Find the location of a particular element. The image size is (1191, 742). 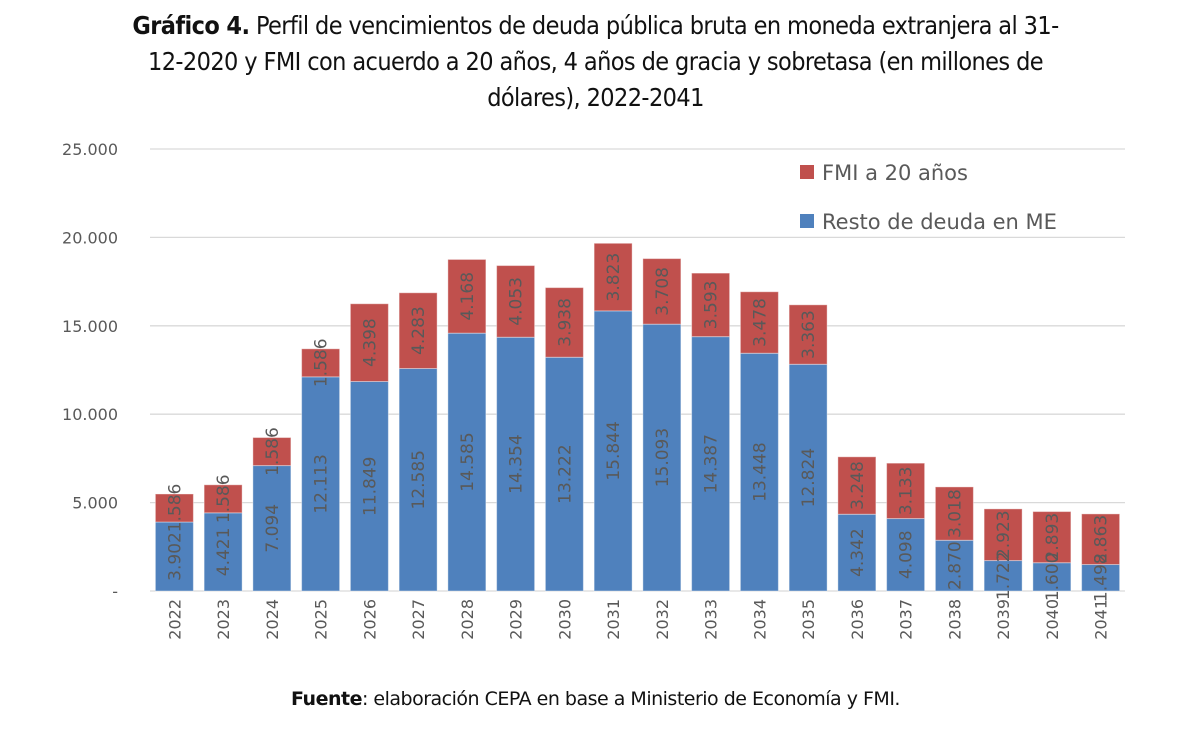

legend-swatch is located at coordinates (807, 172).